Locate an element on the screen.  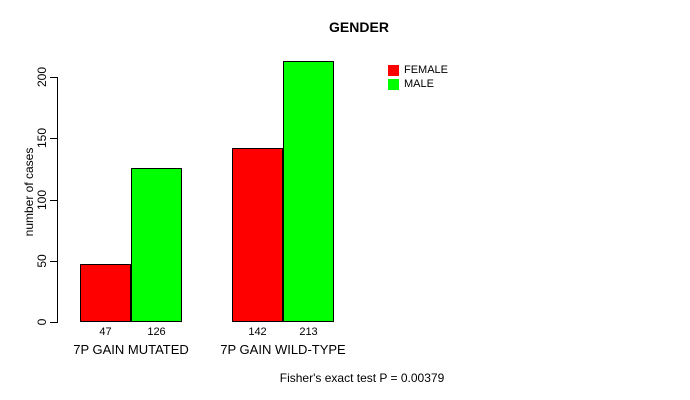
y-axis-tick-label: 150 is located at coordinates (42, 138).